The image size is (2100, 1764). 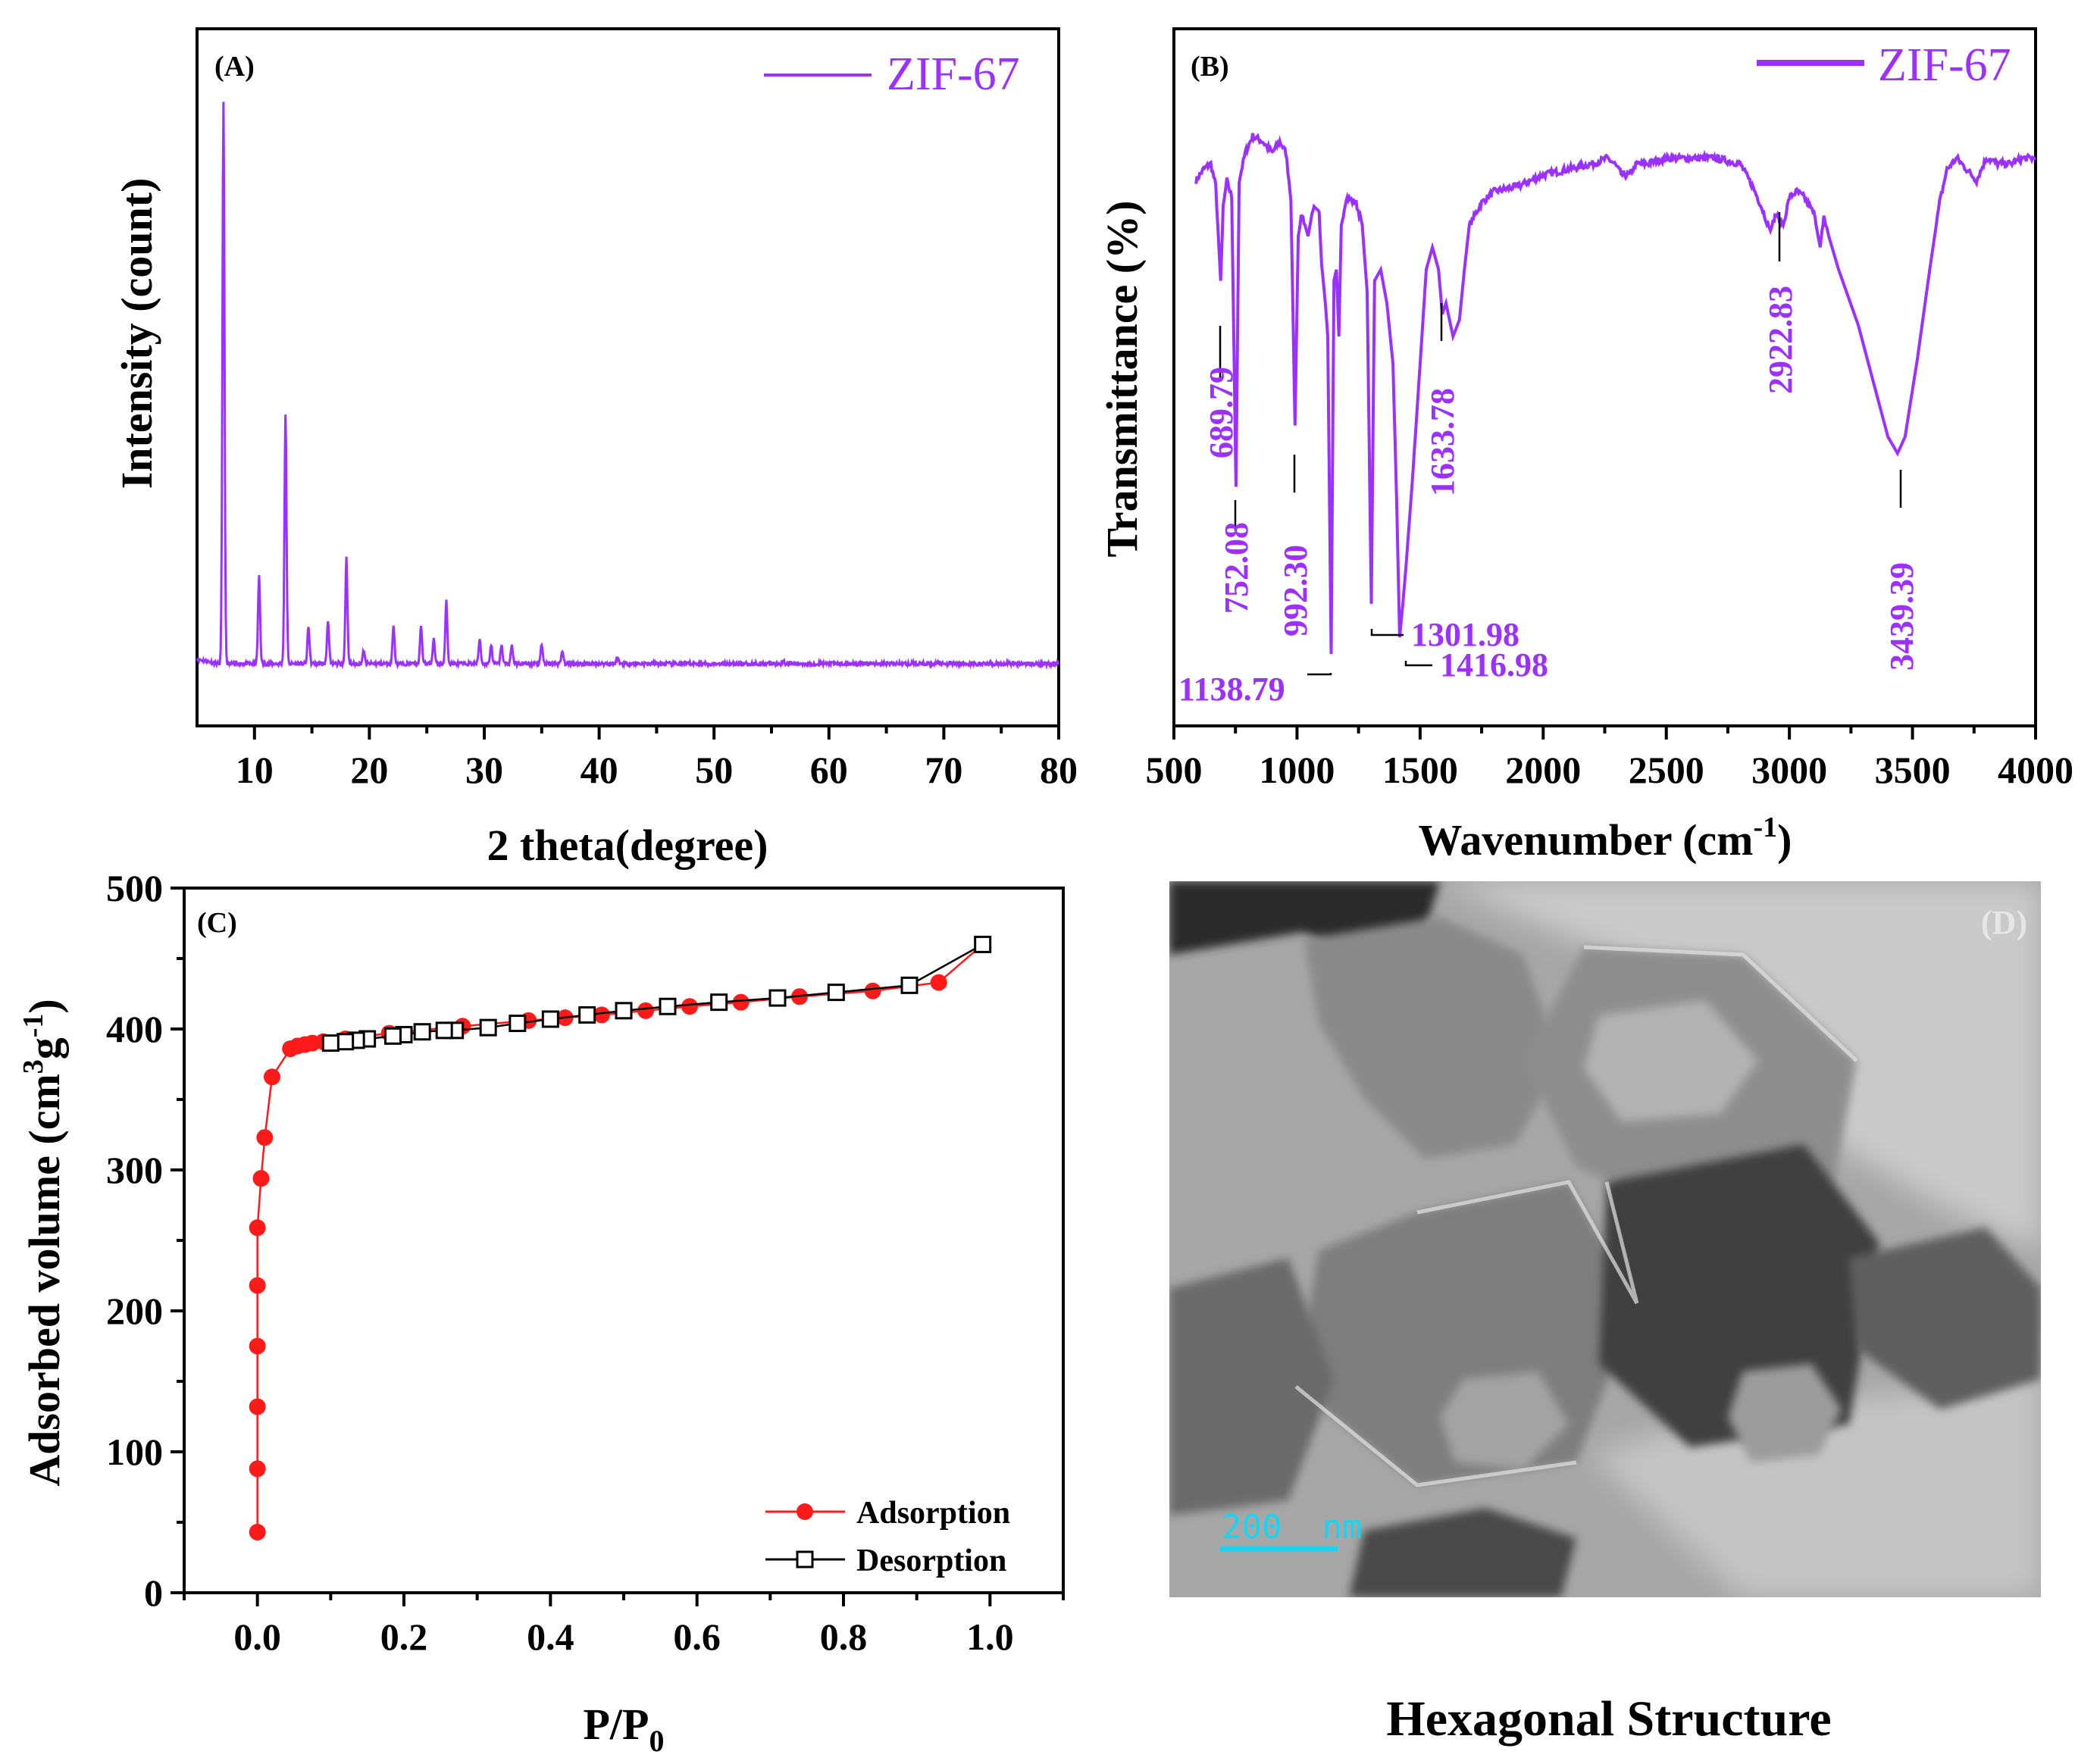 What do you see at coordinates (217, 923) in the screenshot?
I see `panel-c-label: (C)` at bounding box center [217, 923].